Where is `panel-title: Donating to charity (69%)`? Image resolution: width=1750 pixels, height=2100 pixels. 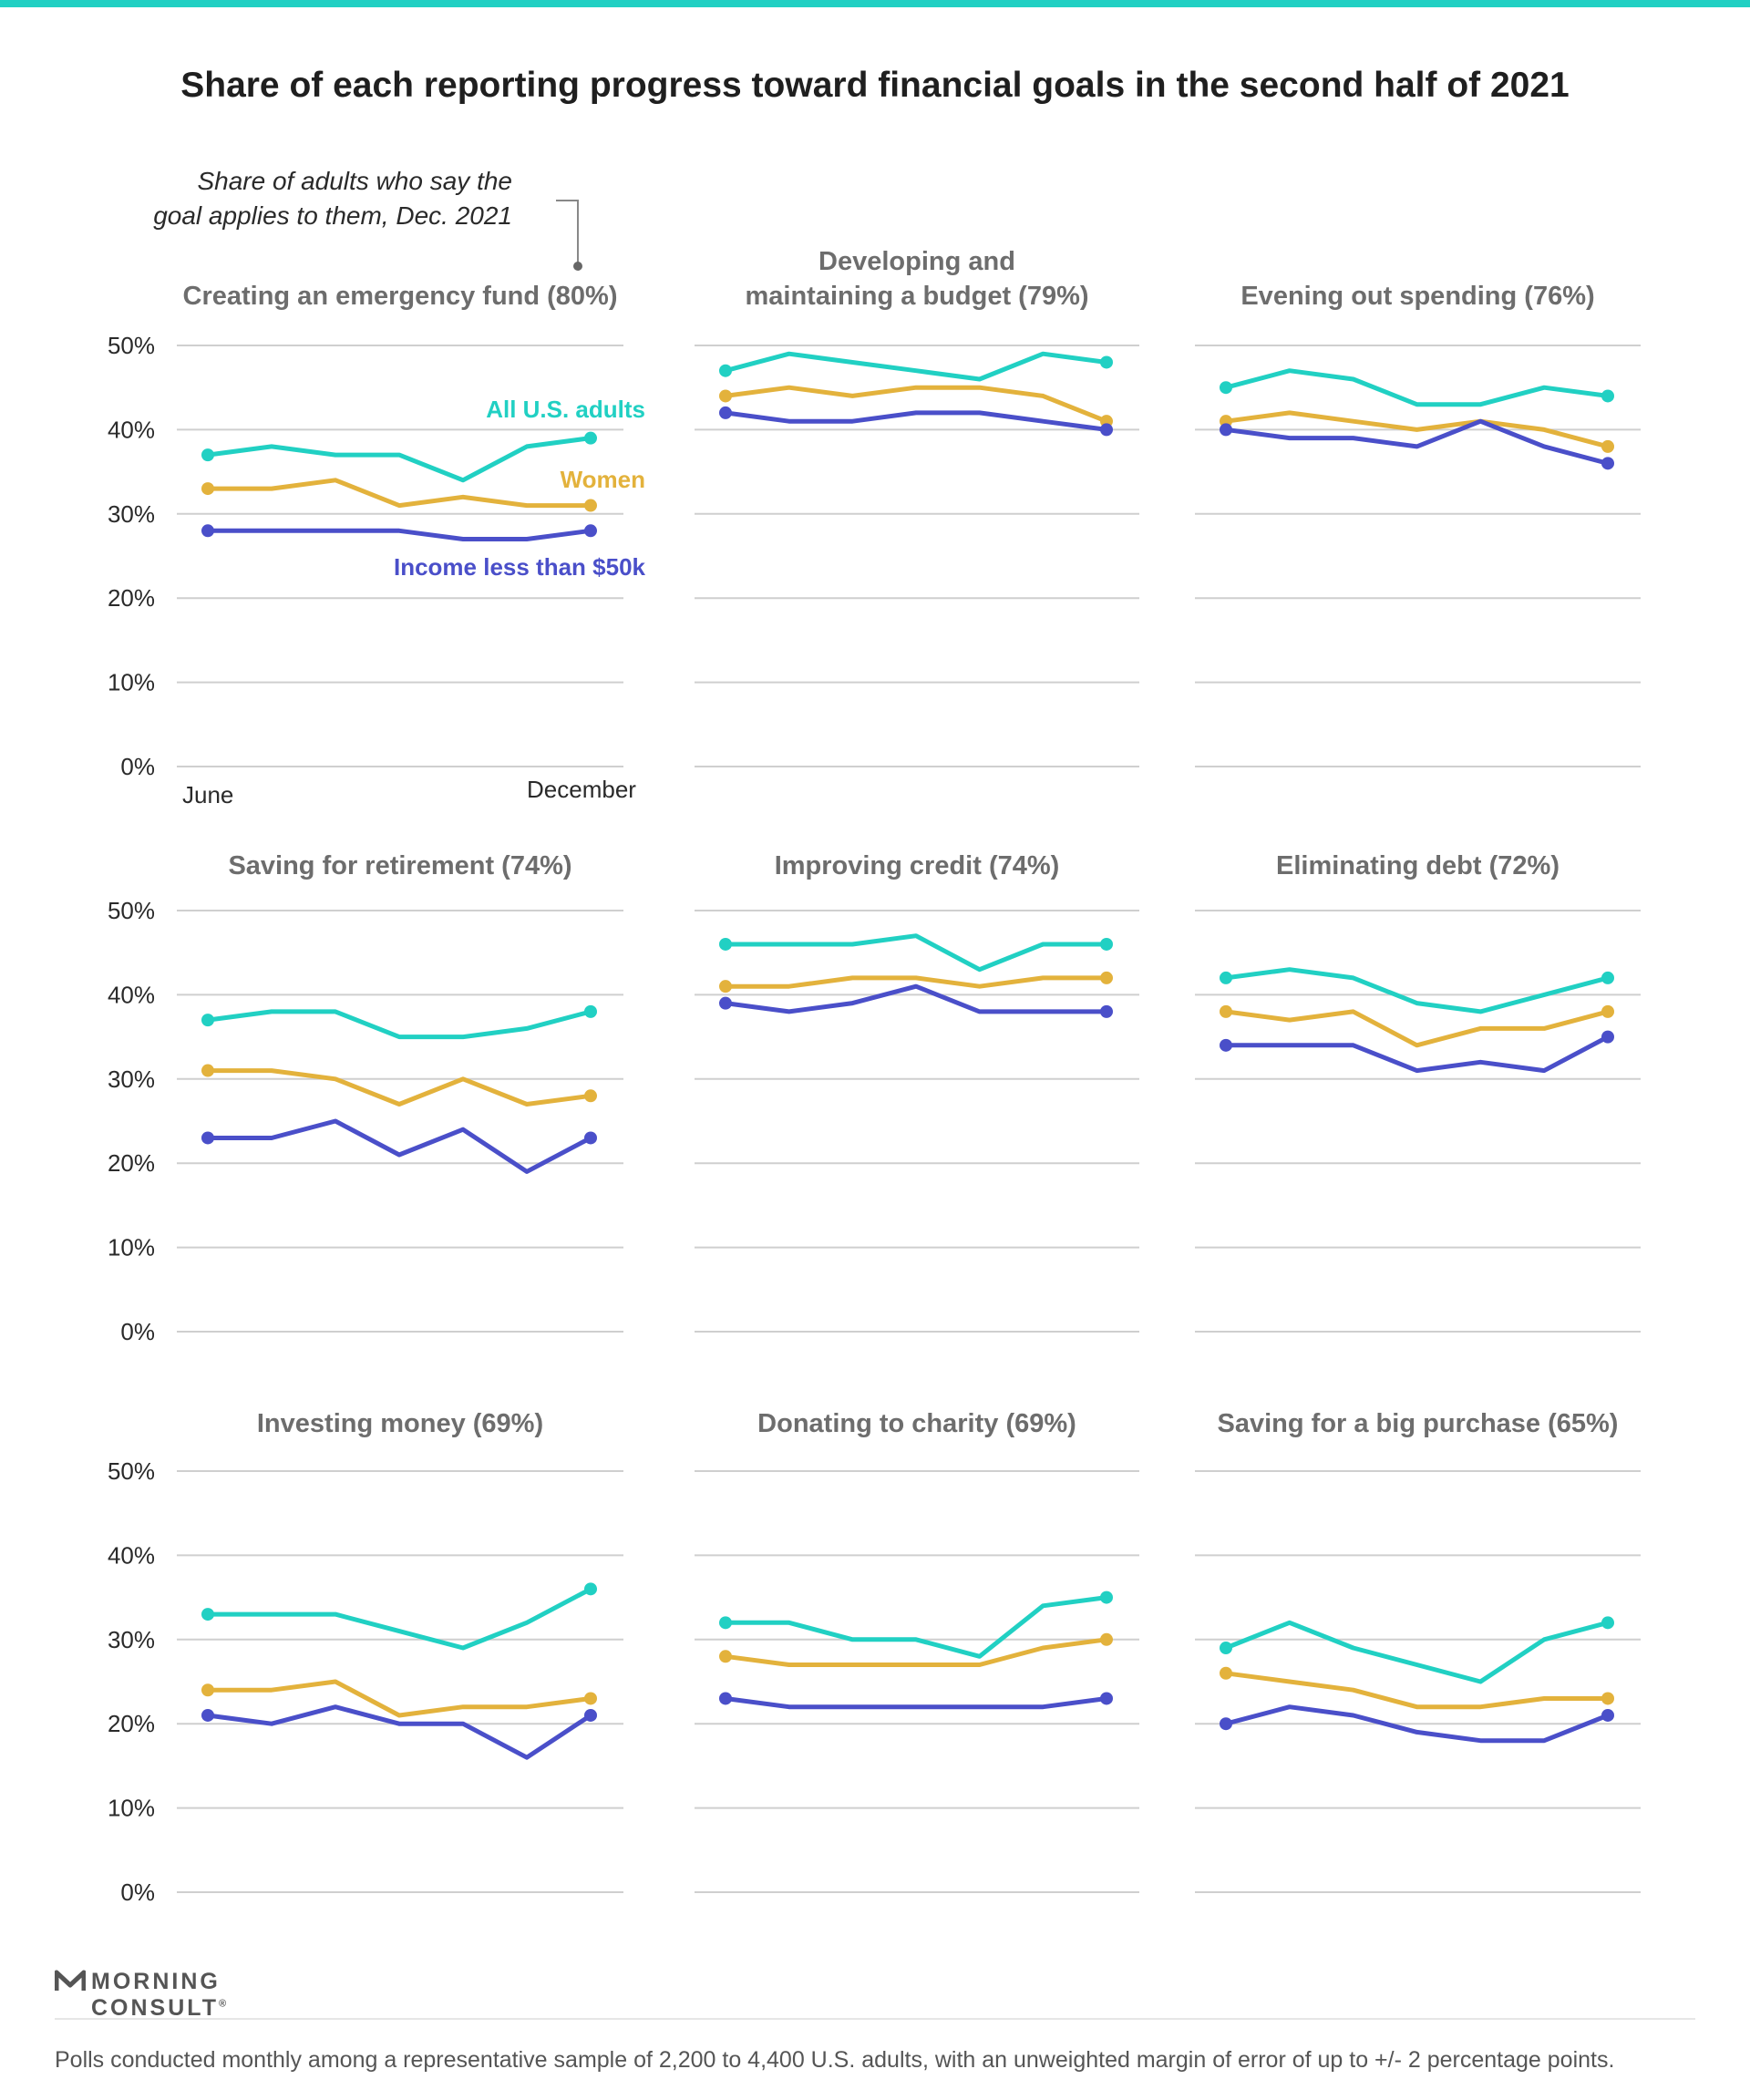
panel-title: Donating to charity (69%) is located at coordinates (916, 1424).